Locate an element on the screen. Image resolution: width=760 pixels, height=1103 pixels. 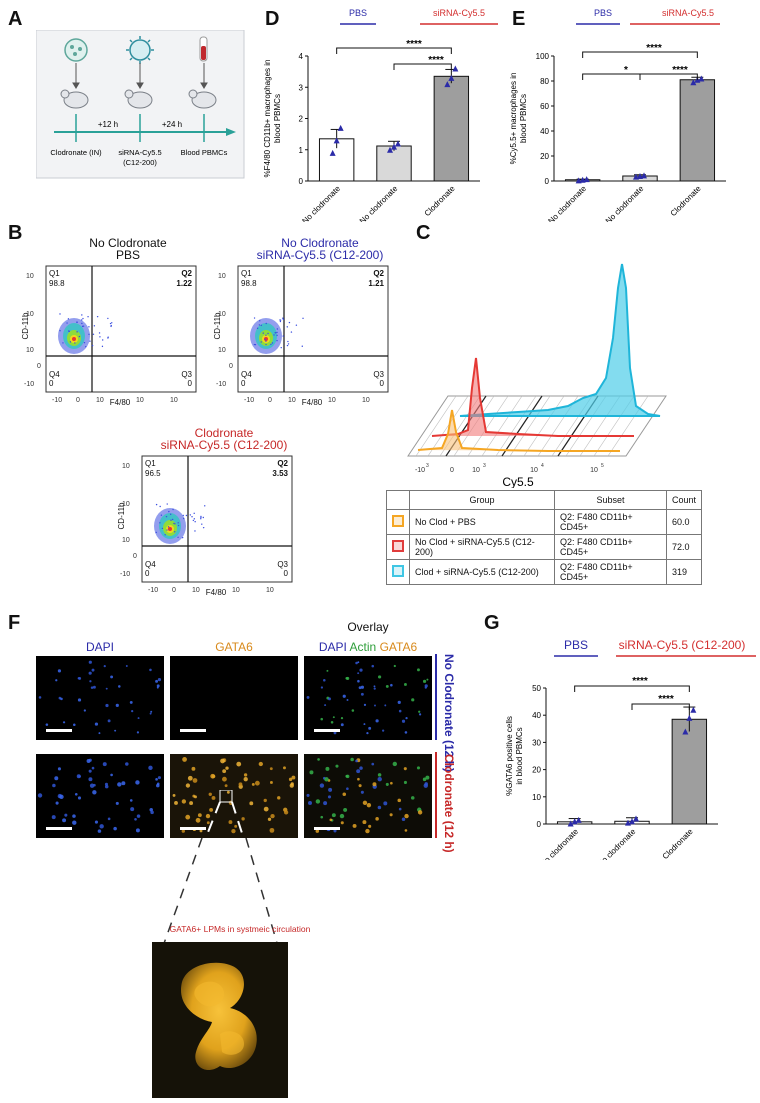
step-label-3: Blood PBMCs is located at coordinates (204, 152).